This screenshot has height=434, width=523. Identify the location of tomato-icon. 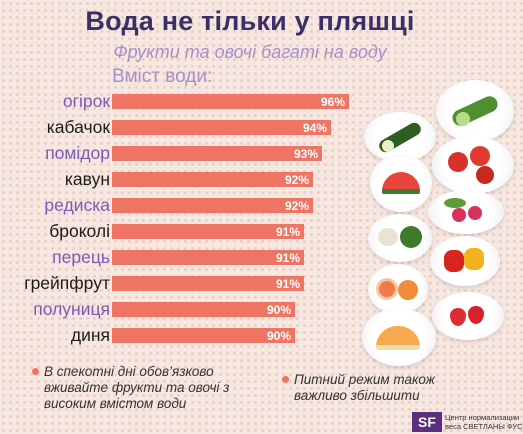
(473, 165).